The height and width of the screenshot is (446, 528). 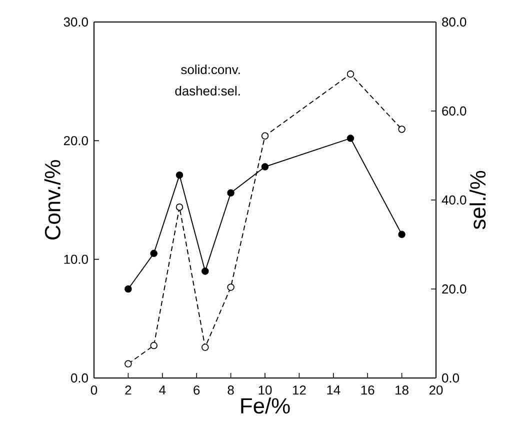 What do you see at coordinates (76, 259) in the screenshot?
I see `y-tick-label: 10.0` at bounding box center [76, 259].